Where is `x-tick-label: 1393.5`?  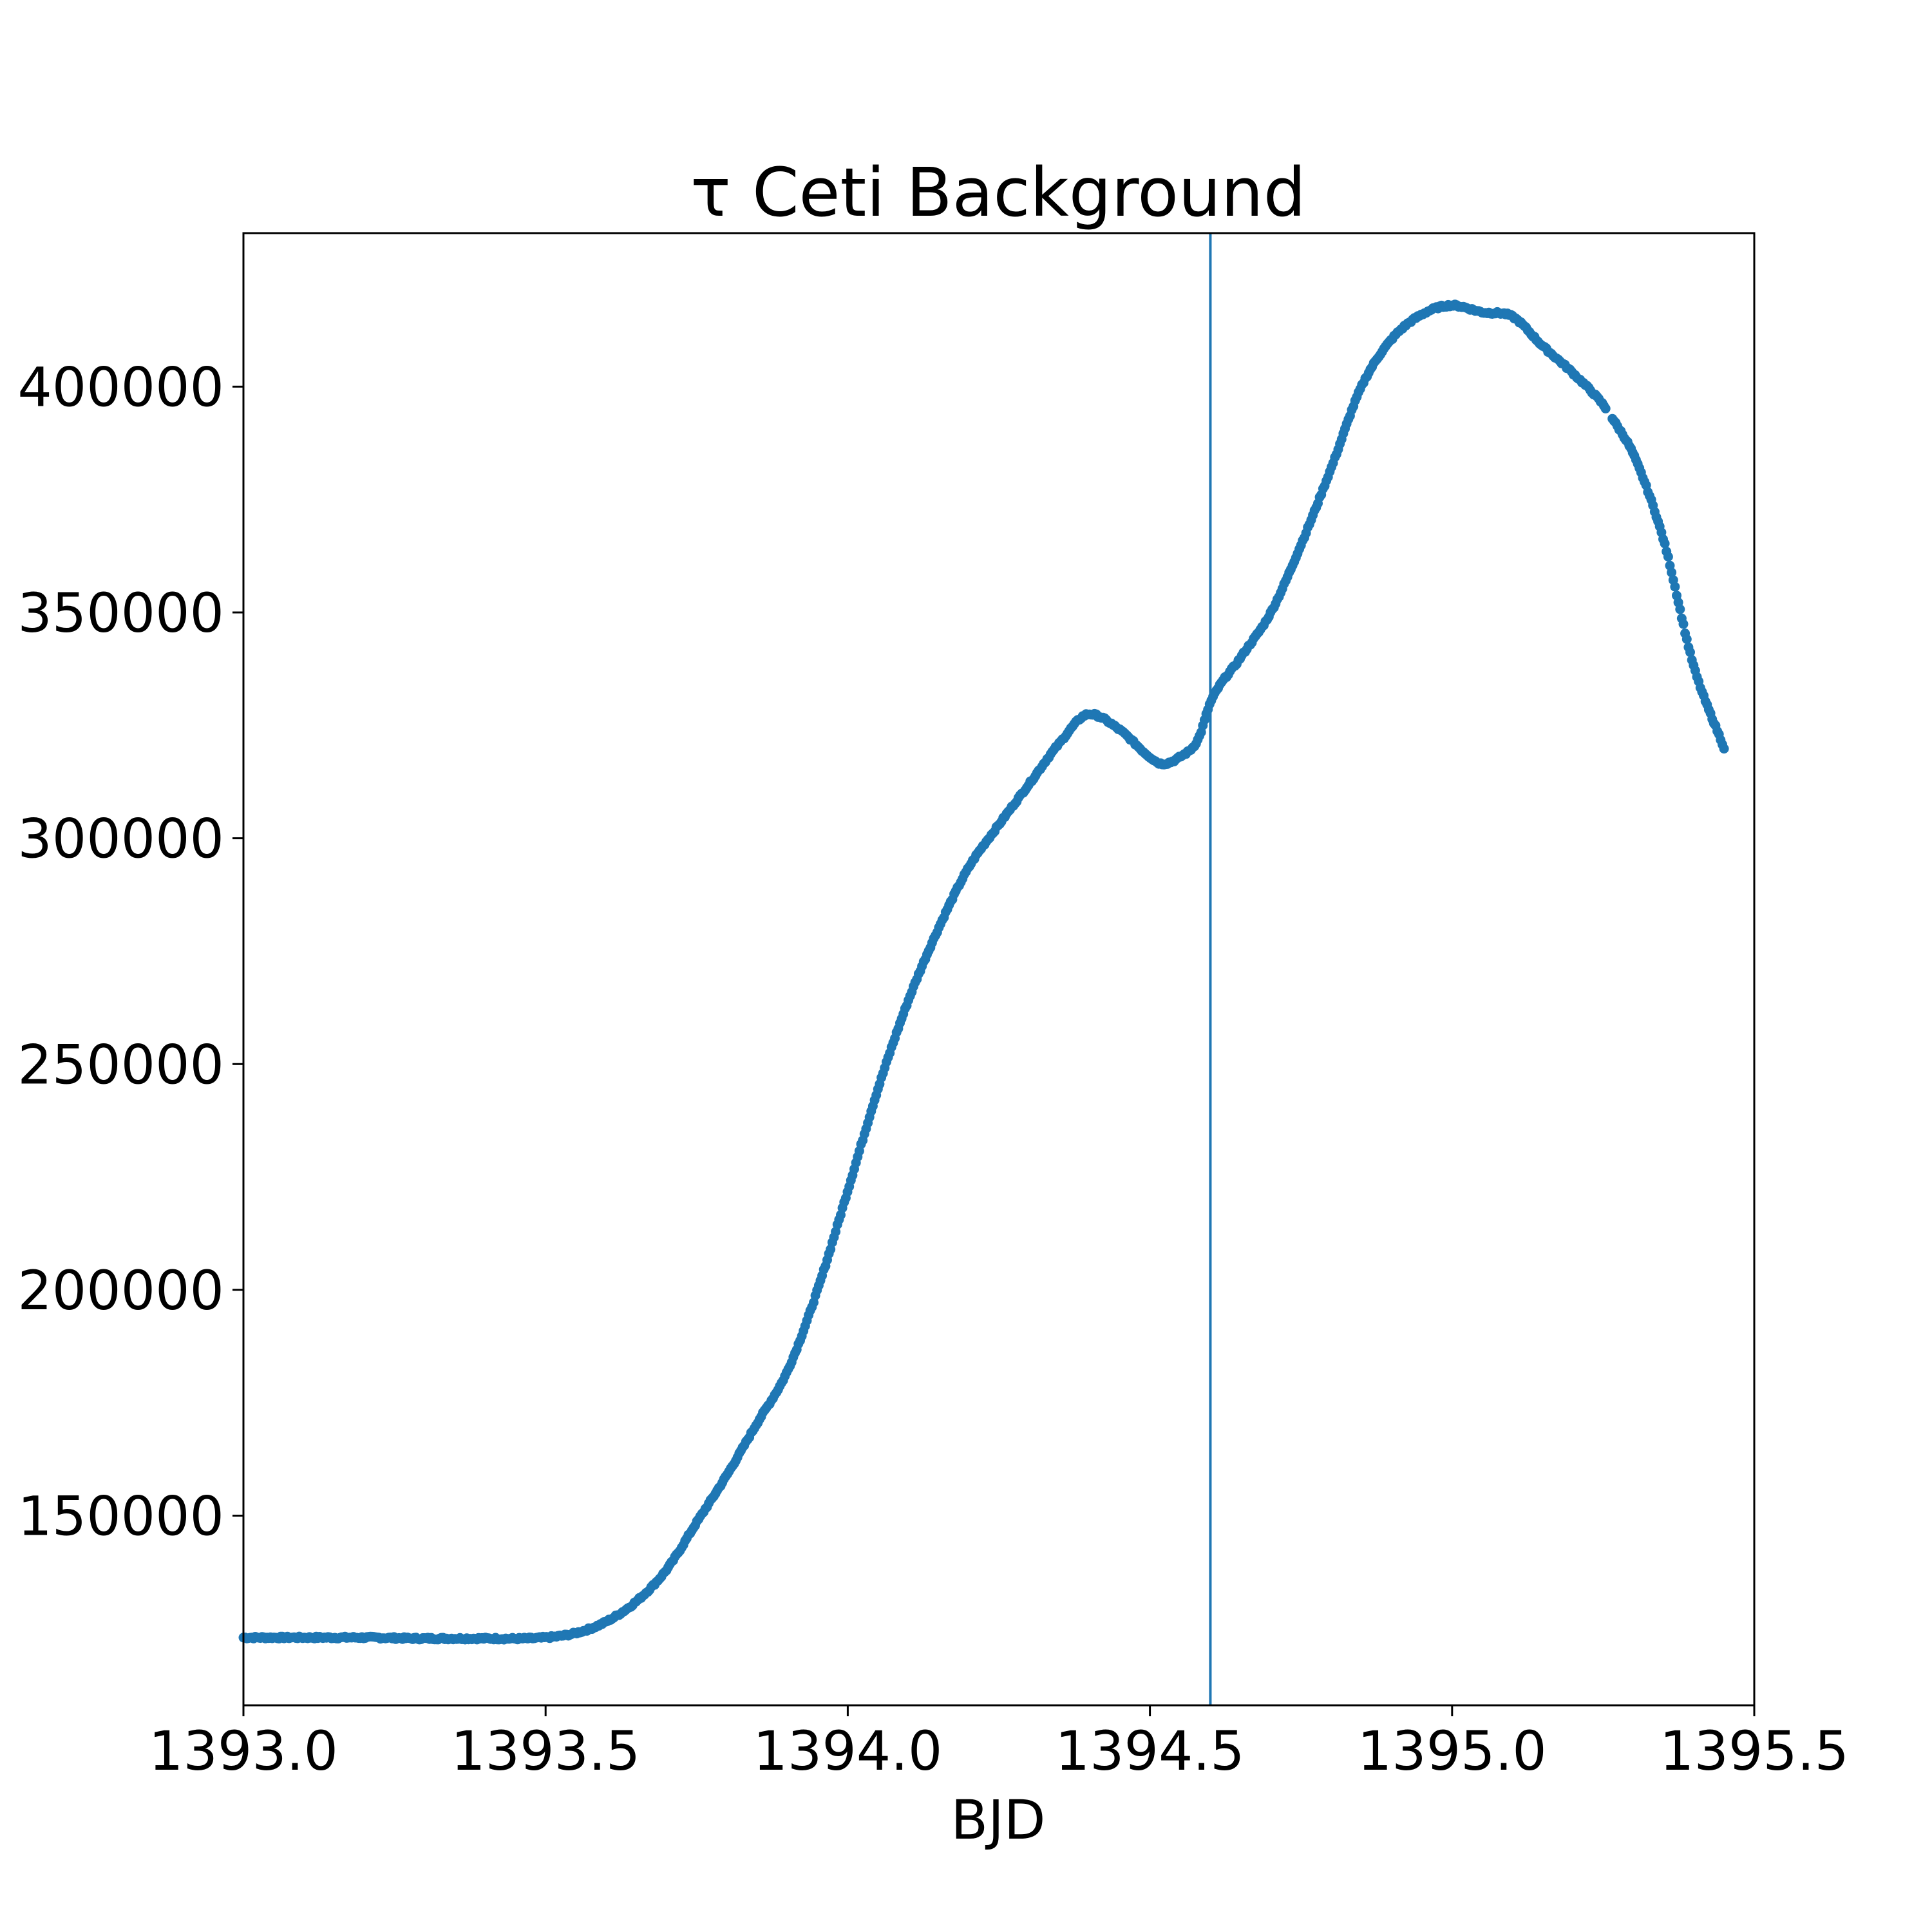
x-tick-label: 1393.5 is located at coordinates (545, 1751).